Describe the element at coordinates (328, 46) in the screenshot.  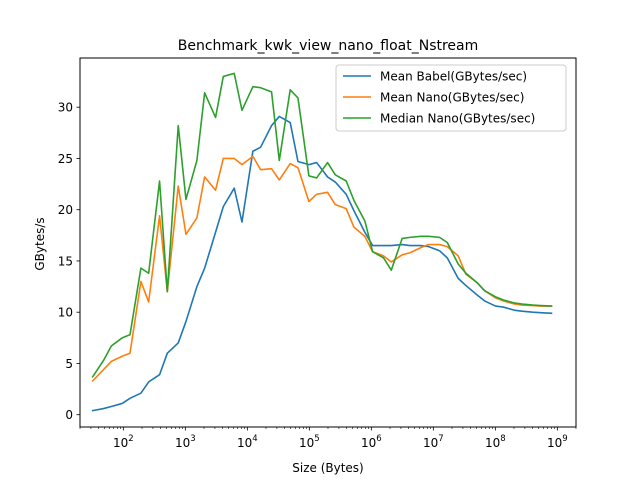
I see `chart-title: Benchmark_kwk_view_nano_float_Nstream` at that location.